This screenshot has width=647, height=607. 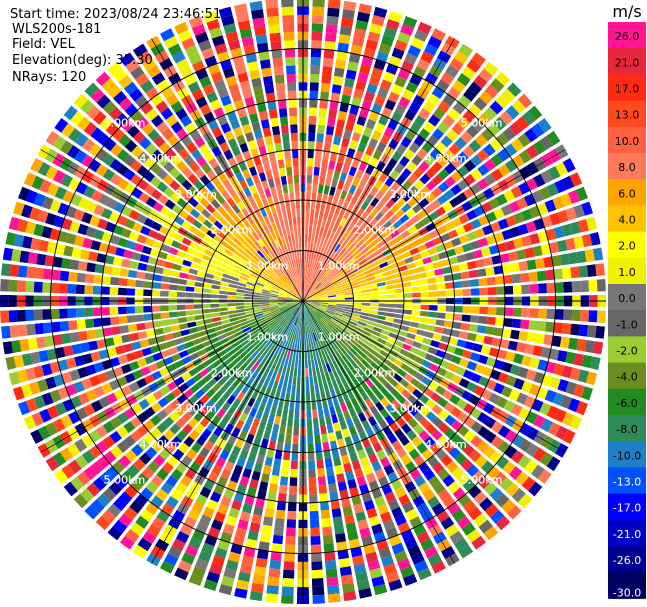 I want to click on colorbar-tick-label: -8.0, so click(x=626, y=429).